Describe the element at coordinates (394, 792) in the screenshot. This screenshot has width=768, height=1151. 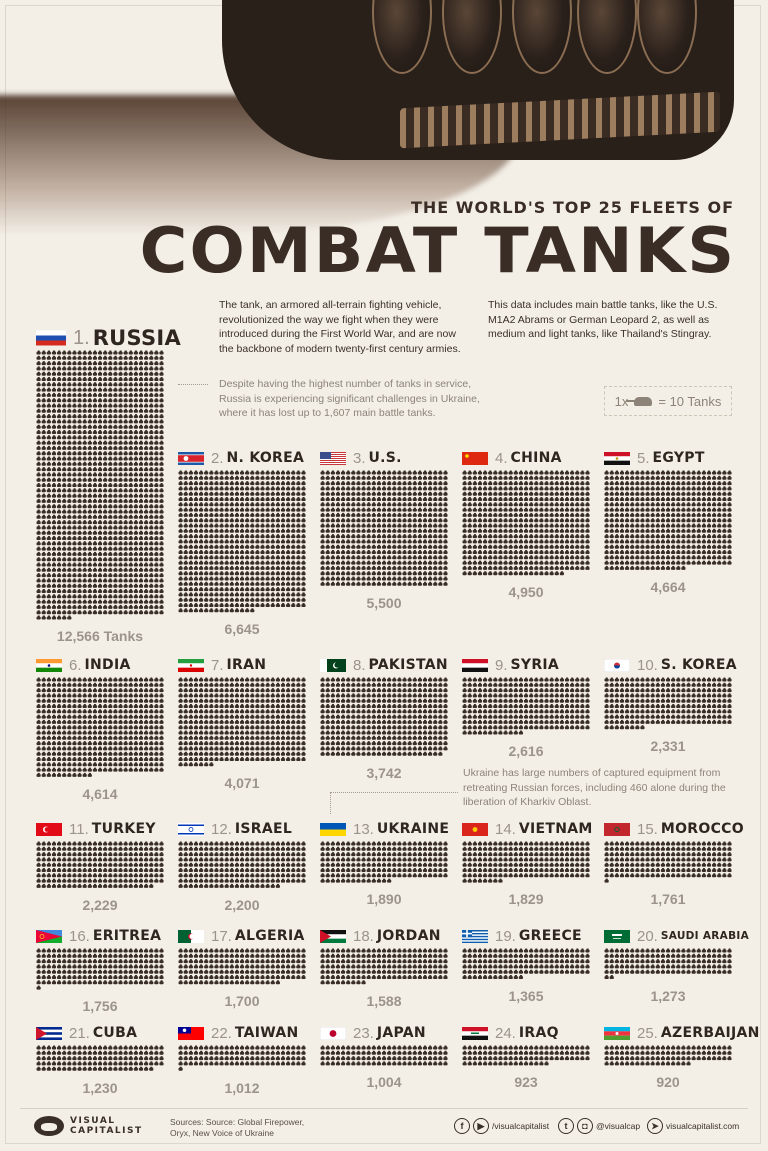
I see `ukraine-note-arrow-h` at that location.